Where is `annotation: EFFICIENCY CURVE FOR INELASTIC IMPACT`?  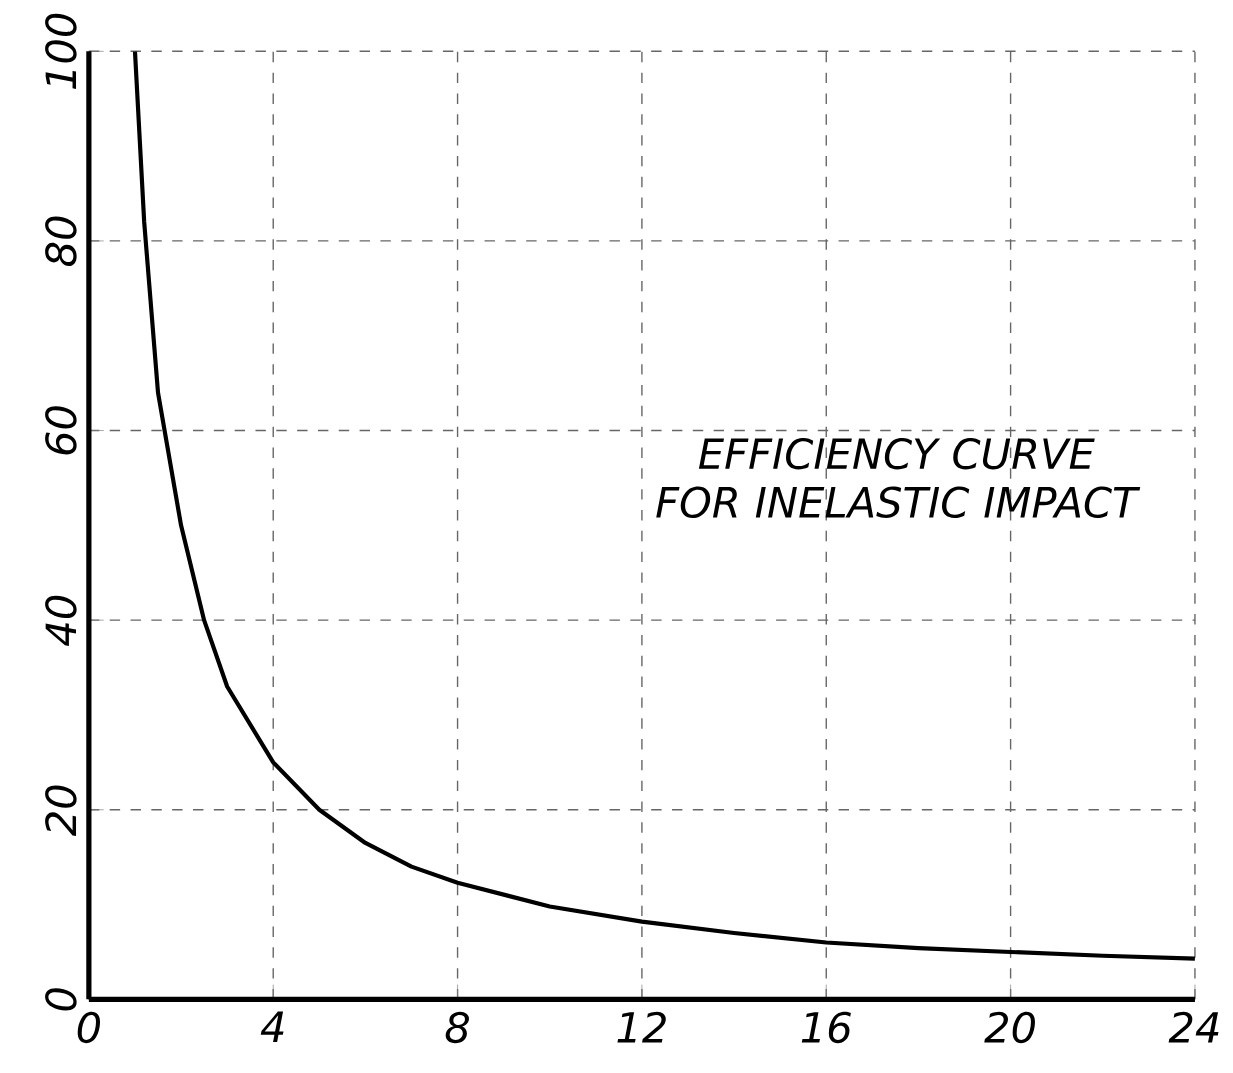
annotation: EFFICIENCY CURVE FOR INELASTIC IMPACT is located at coordinates (898, 477).